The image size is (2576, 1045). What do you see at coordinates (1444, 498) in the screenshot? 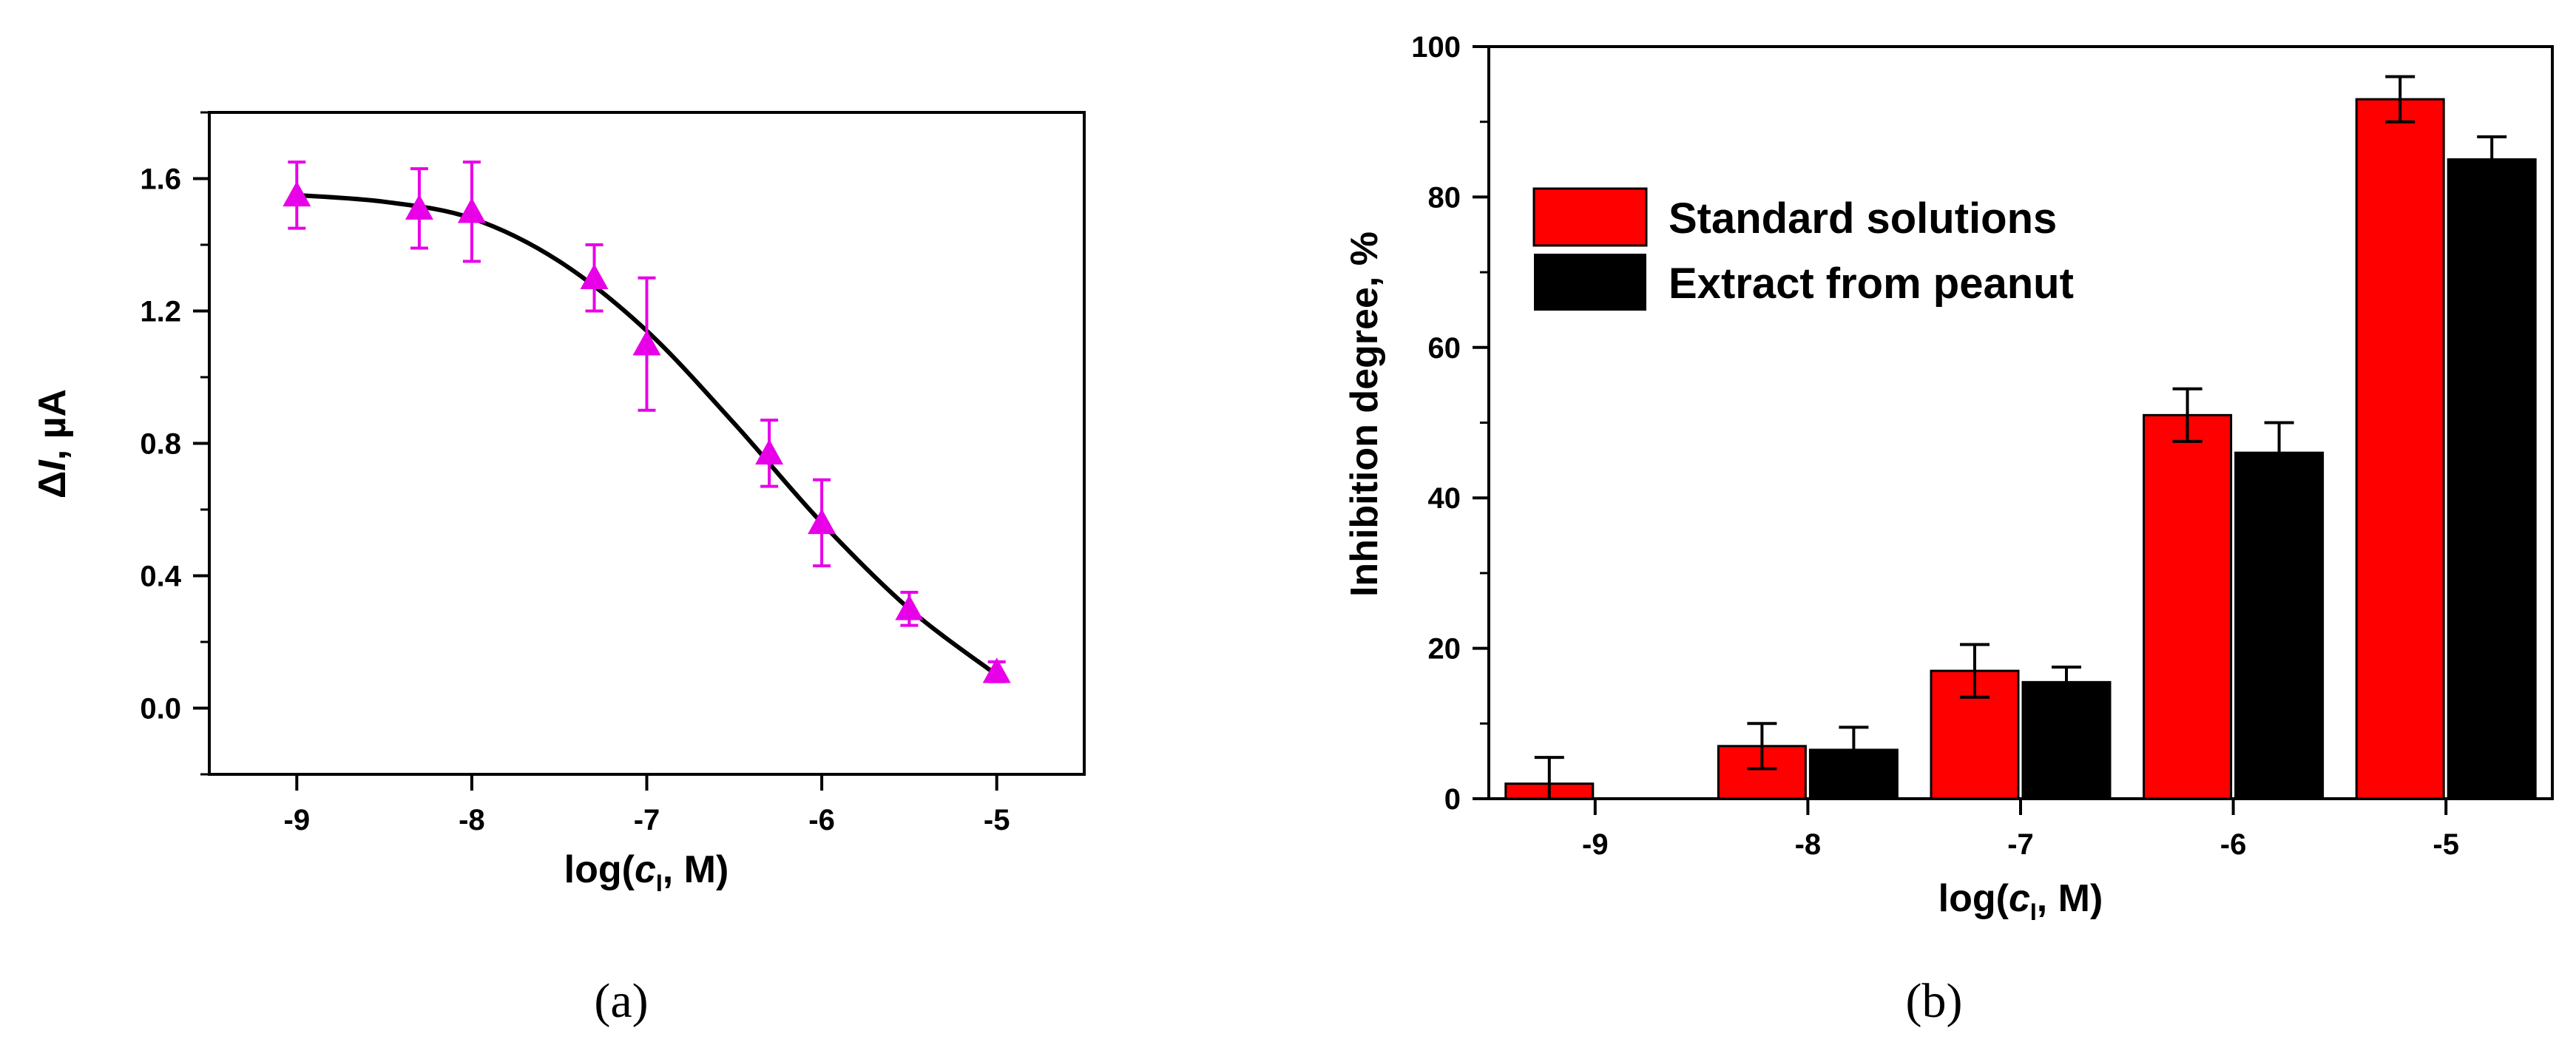
I see `y-tick-label: 40` at bounding box center [1444, 498].